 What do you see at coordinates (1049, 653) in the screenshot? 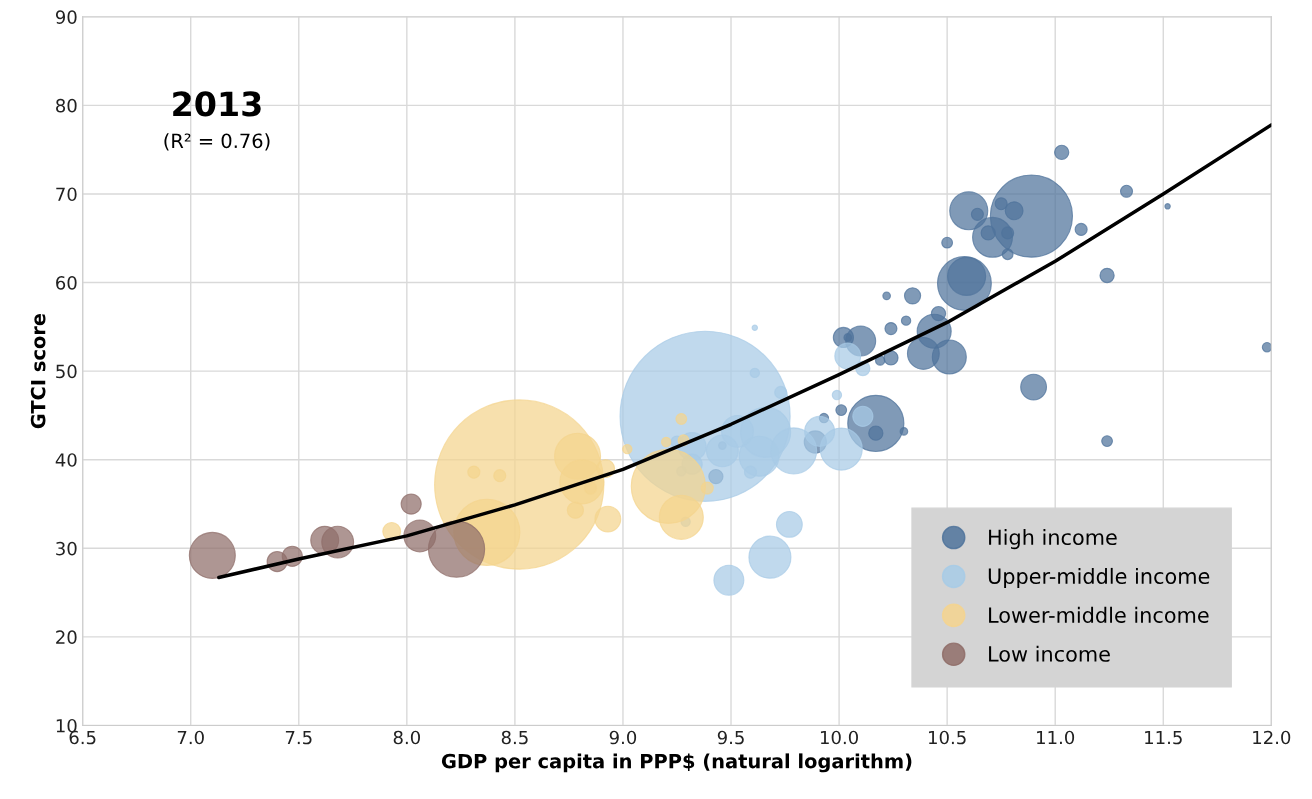
I see `legend-label: Low income` at bounding box center [1049, 653].